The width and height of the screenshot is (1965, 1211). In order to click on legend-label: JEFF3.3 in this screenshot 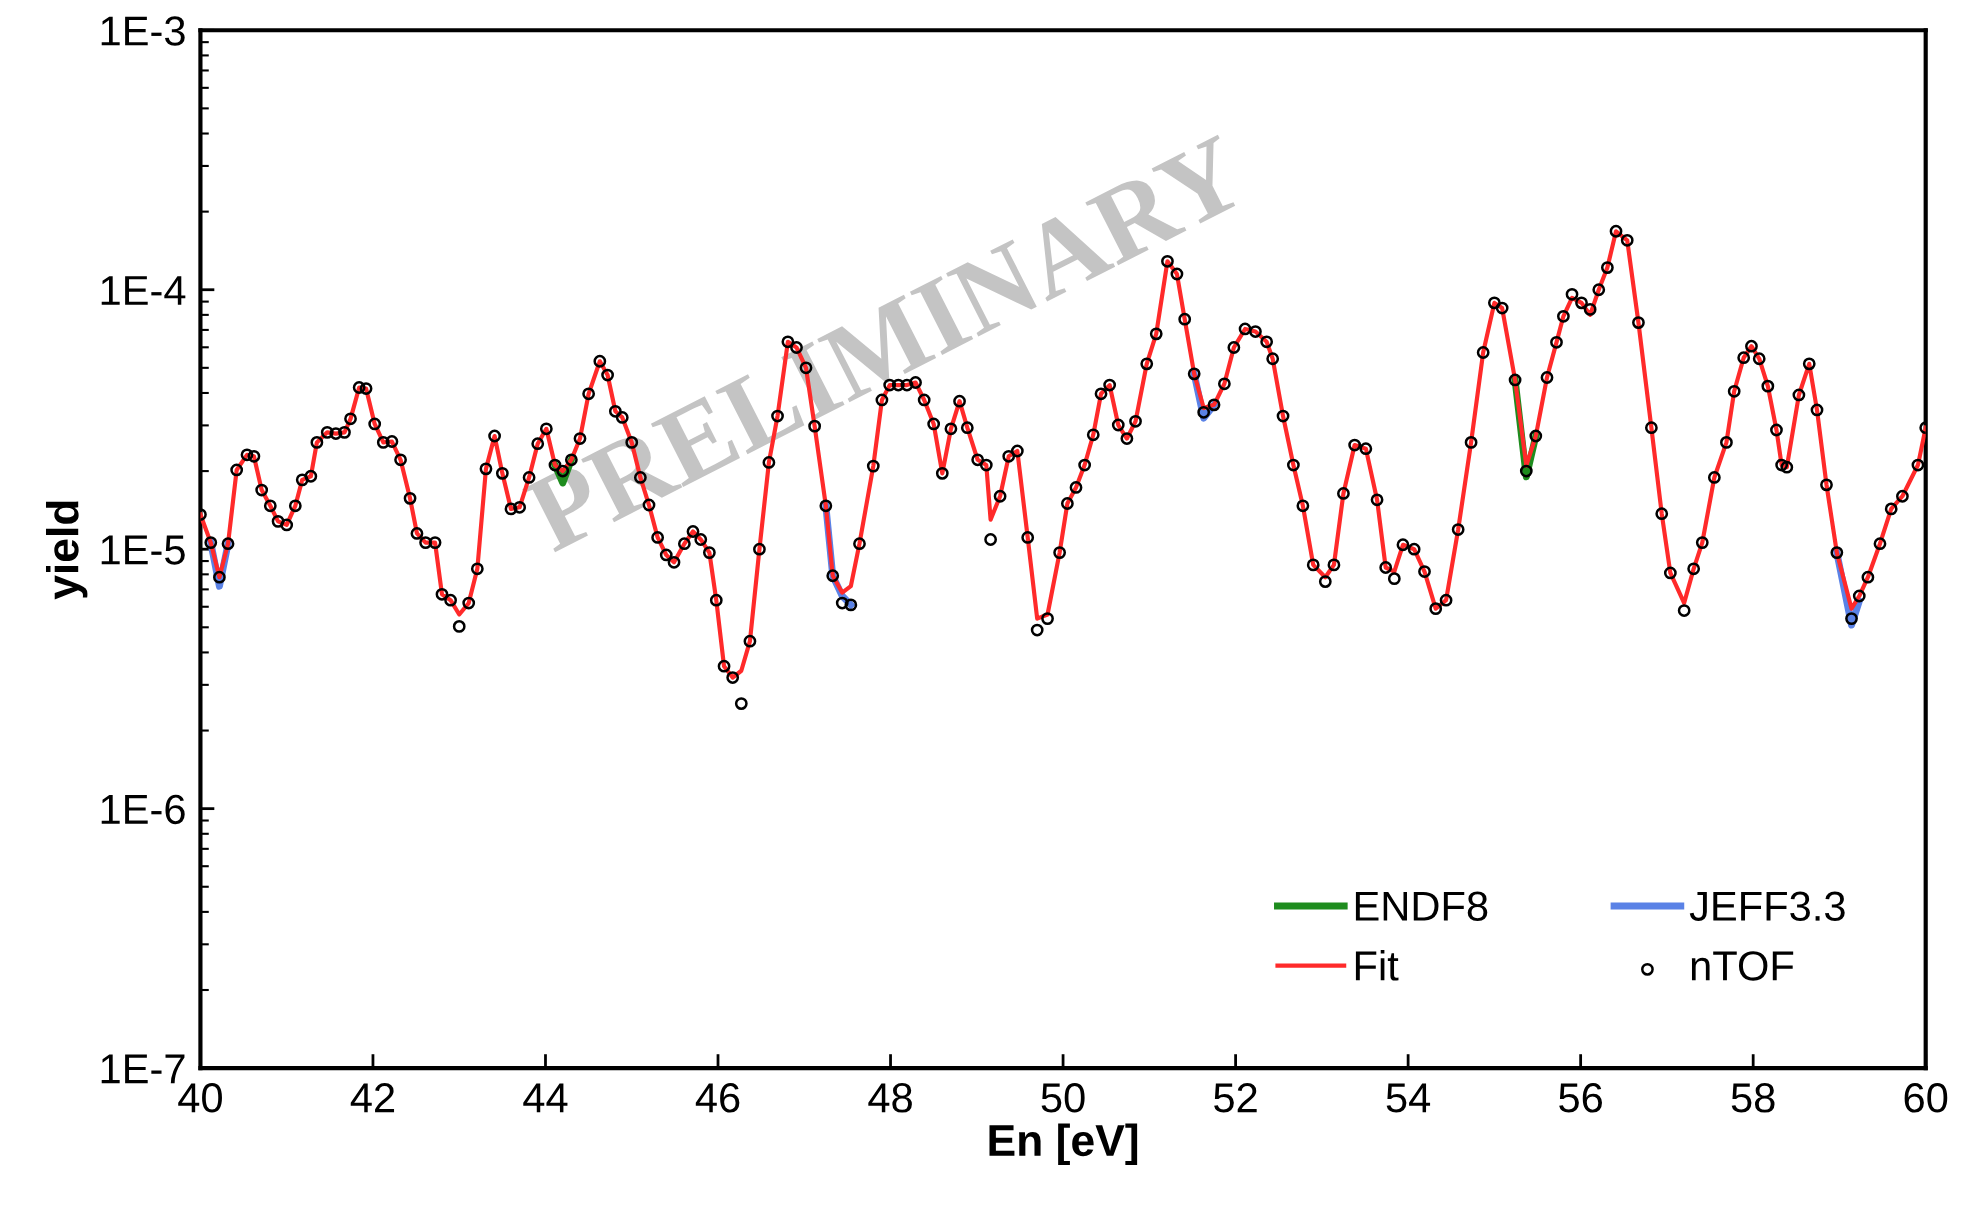, I will do `click(1767, 906)`.